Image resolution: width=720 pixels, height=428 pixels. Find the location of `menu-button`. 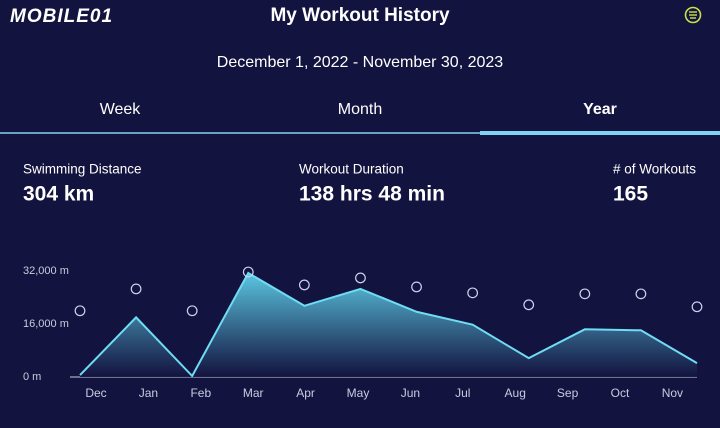

menu-button is located at coordinates (693, 15).